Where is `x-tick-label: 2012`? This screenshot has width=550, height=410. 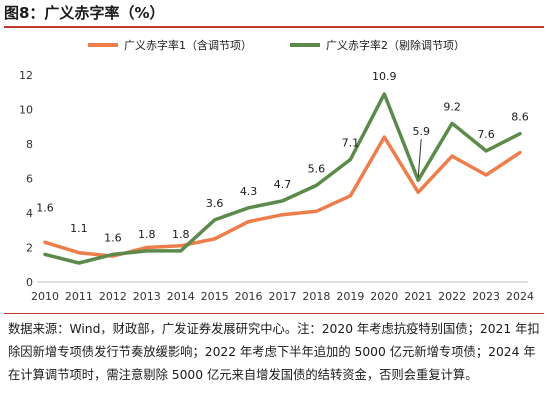 x-tick-label: 2012 is located at coordinates (113, 296).